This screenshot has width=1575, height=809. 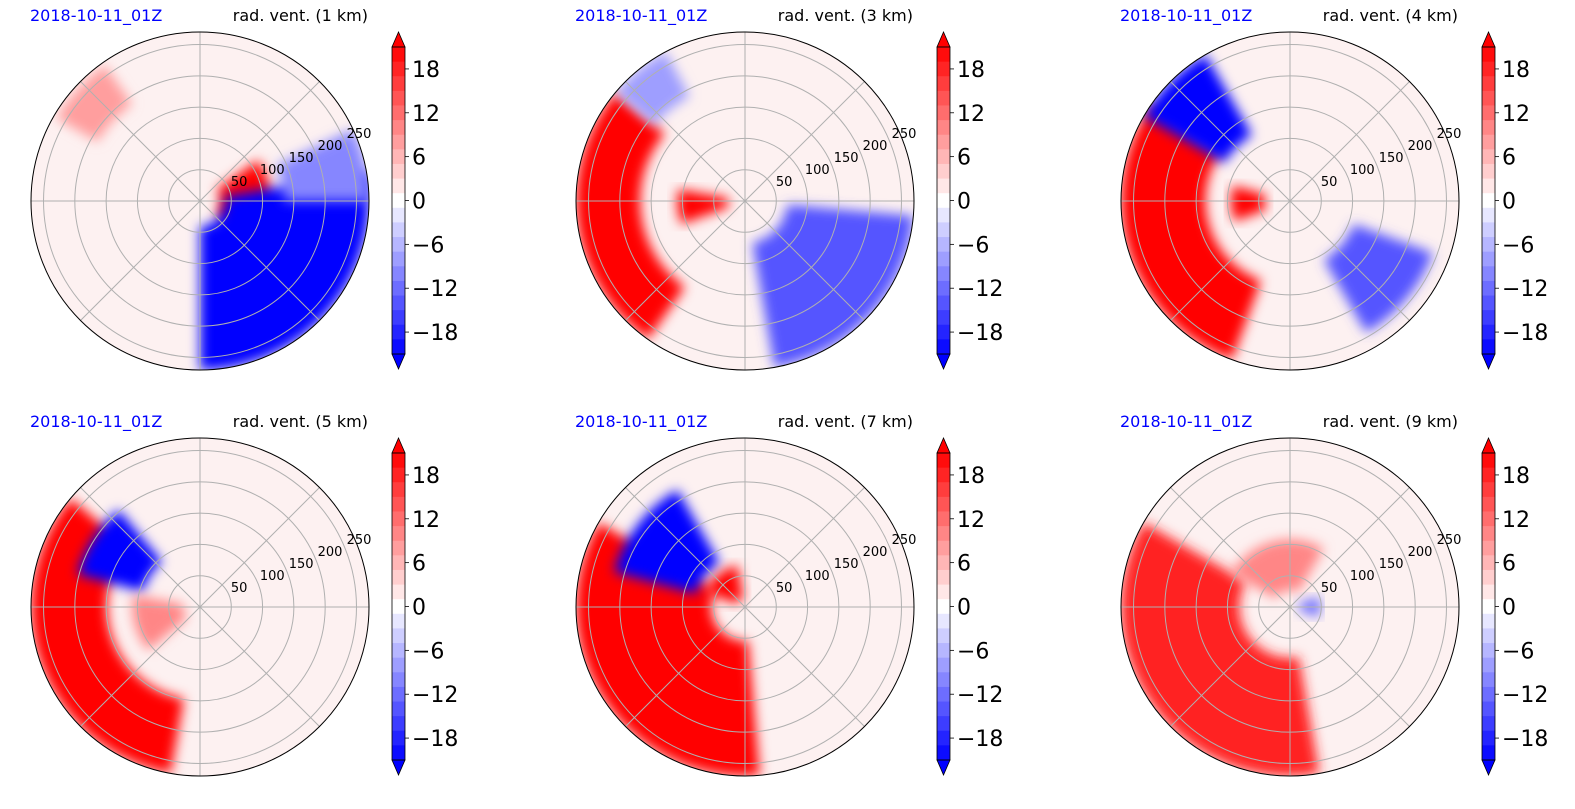 What do you see at coordinates (212, 217) in the screenshot?
I see `velocity-field` at bounding box center [212, 217].